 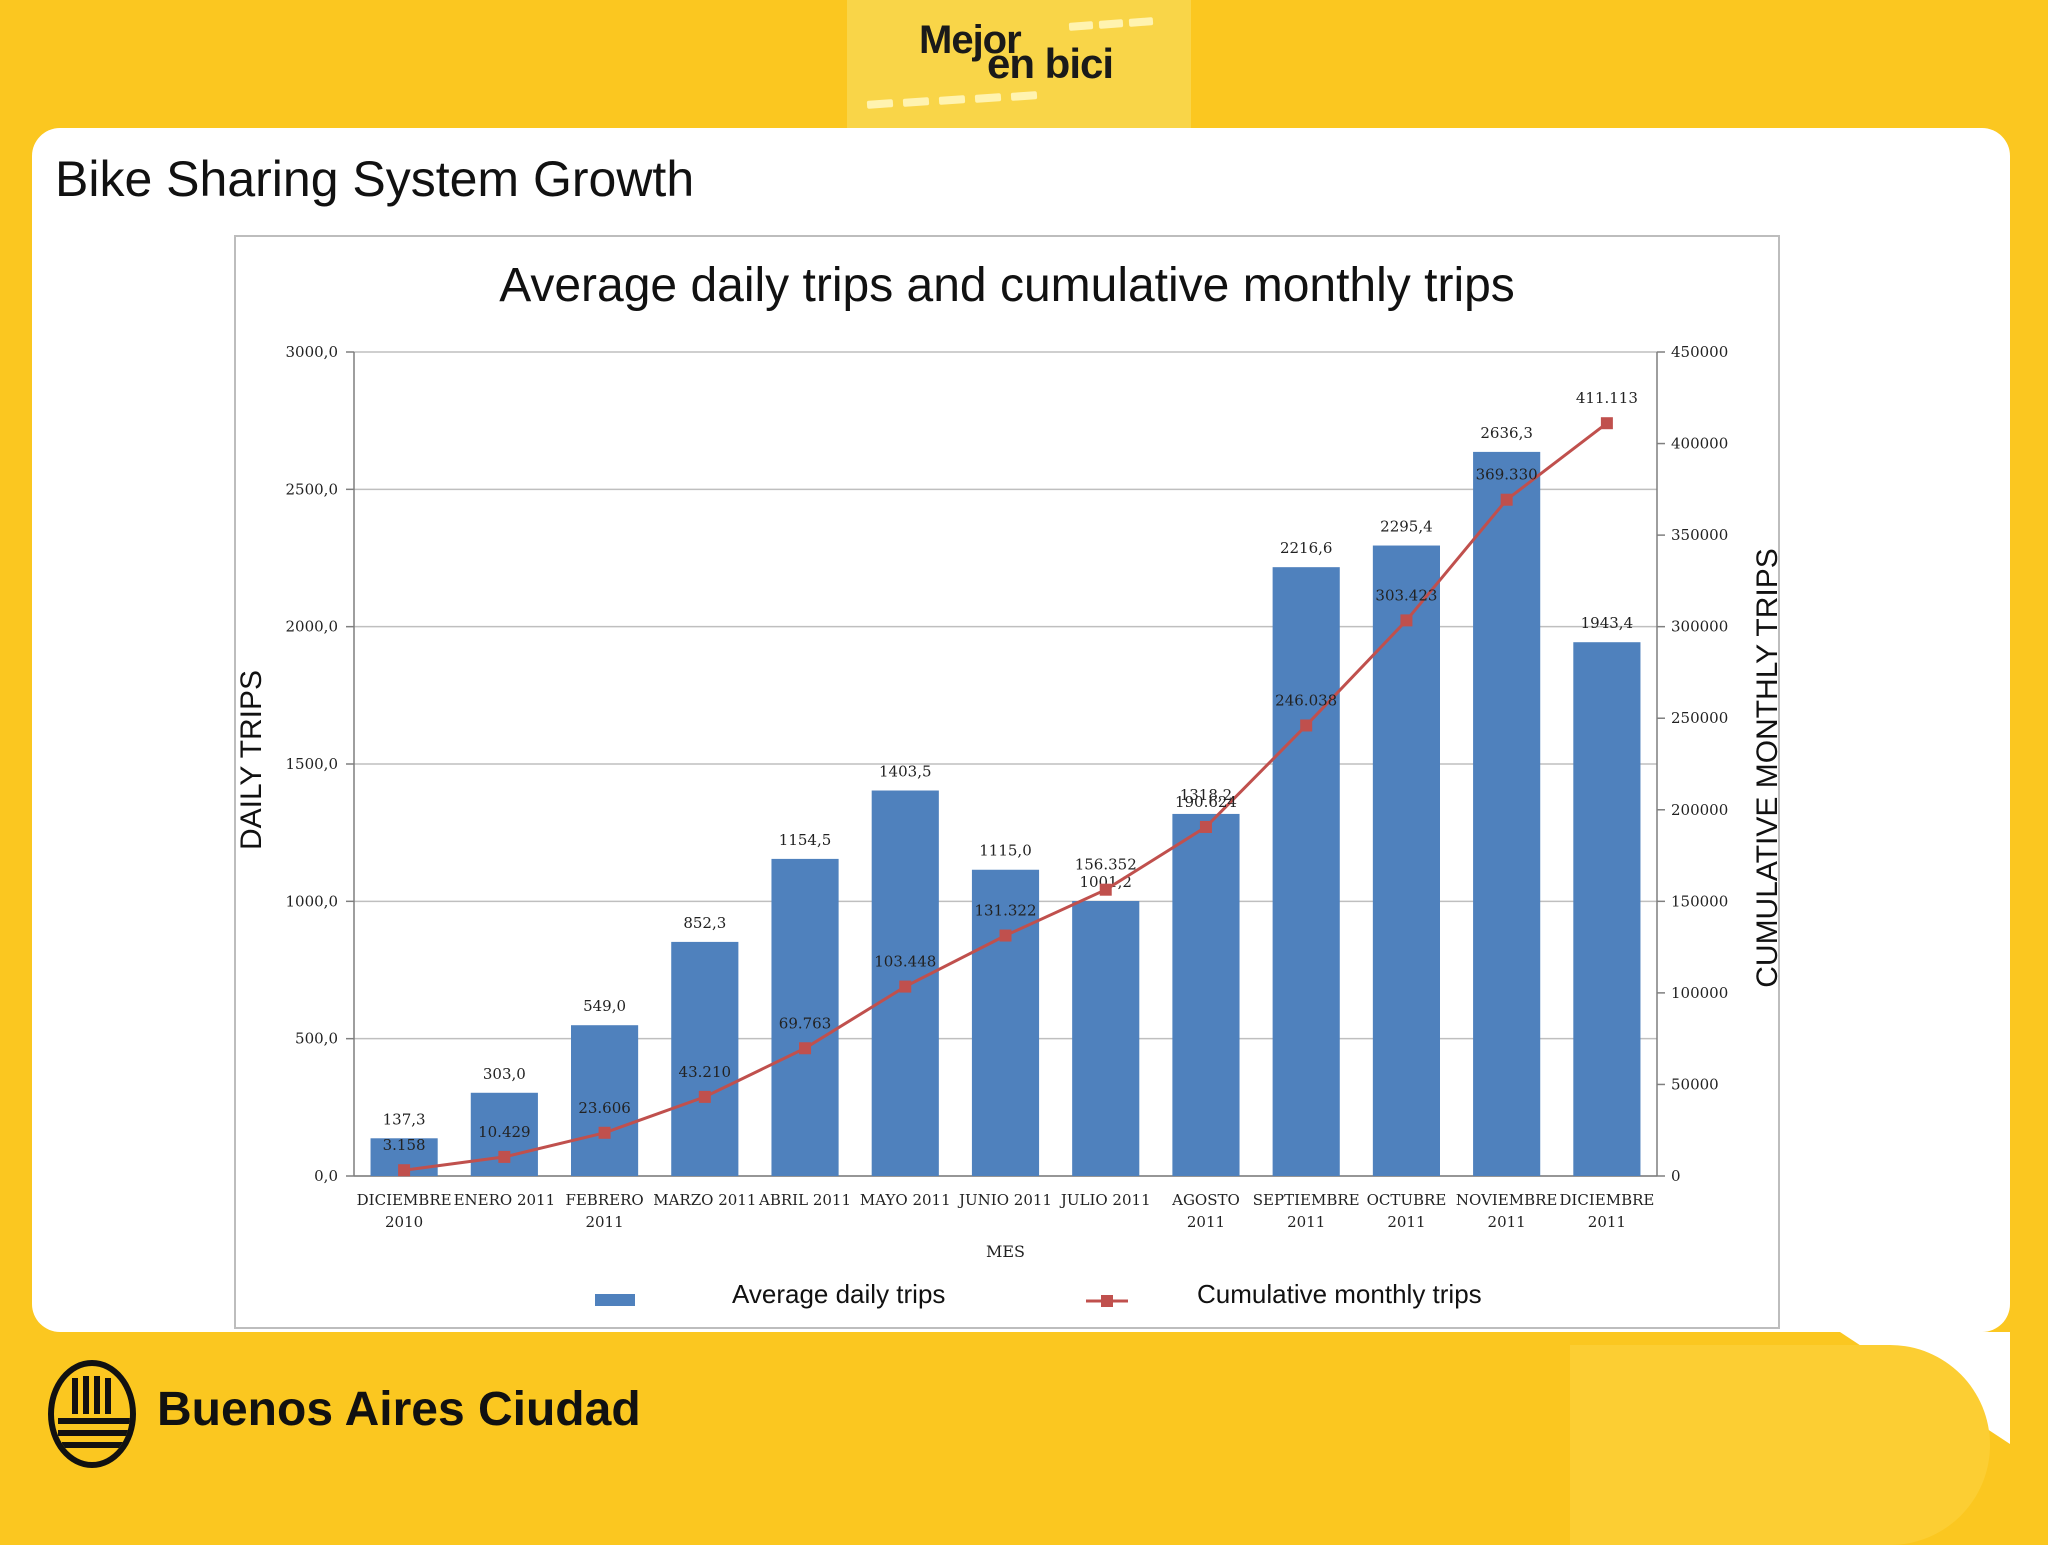 What do you see at coordinates (326, 1176) in the screenshot?
I see `y-tick-label: 0,0` at bounding box center [326, 1176].